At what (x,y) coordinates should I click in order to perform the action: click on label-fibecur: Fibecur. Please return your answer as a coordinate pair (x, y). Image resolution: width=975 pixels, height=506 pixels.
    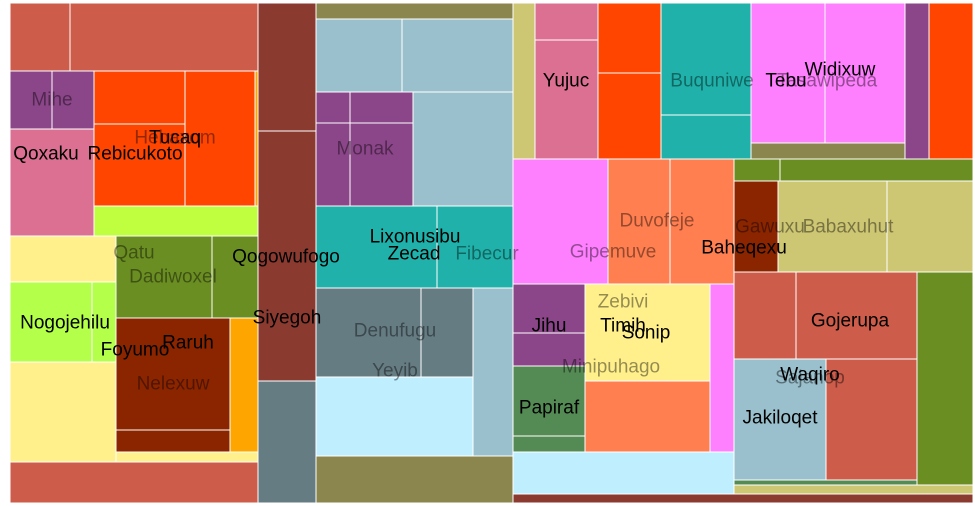
    Looking at the image, I should click on (487, 254).